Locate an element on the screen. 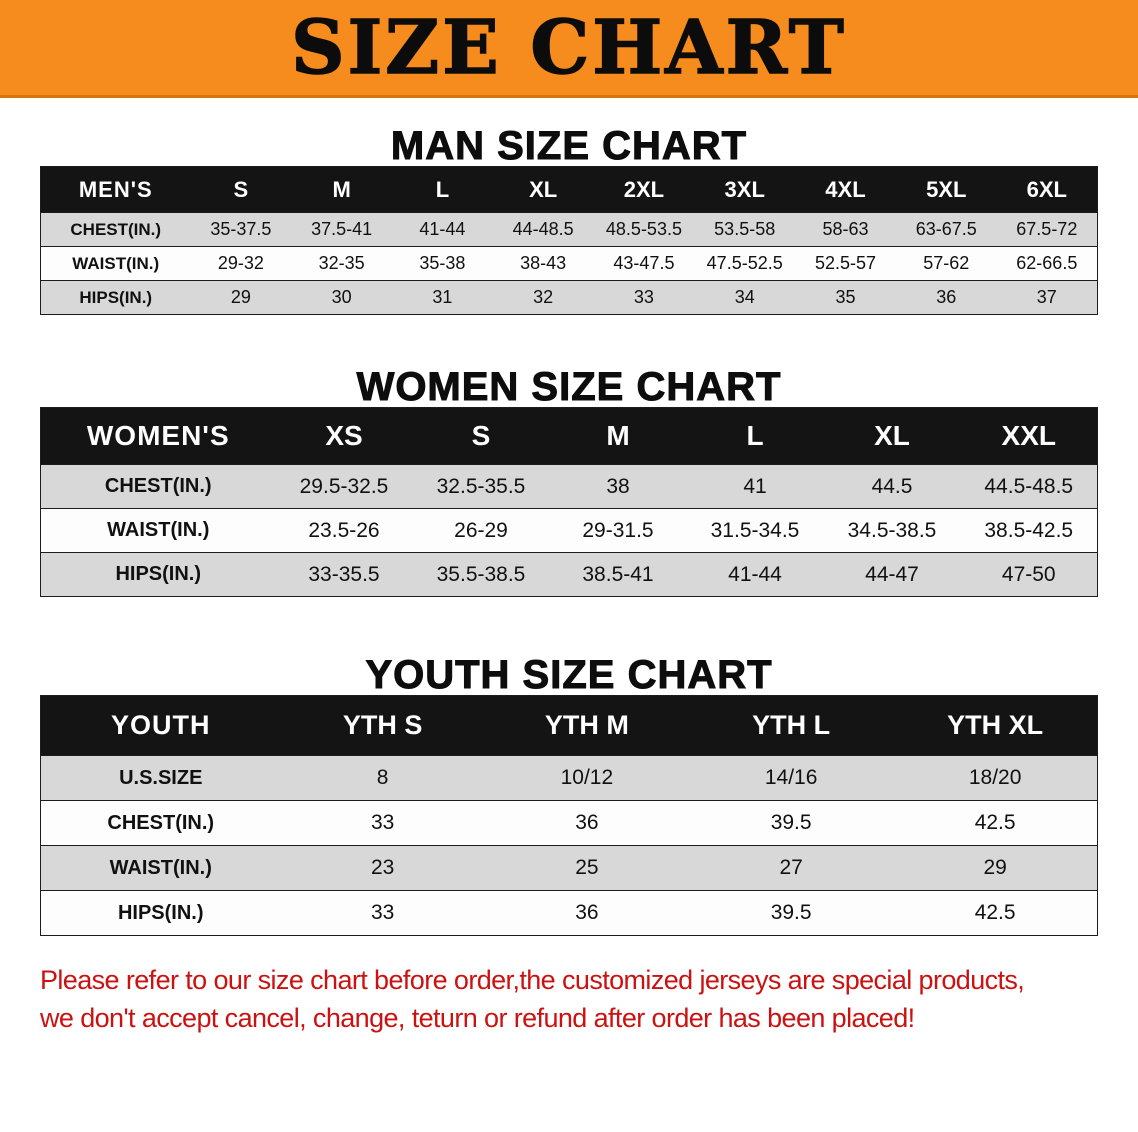 The image size is (1138, 1132). data-cell: 44-48.5 is located at coordinates (543, 229).